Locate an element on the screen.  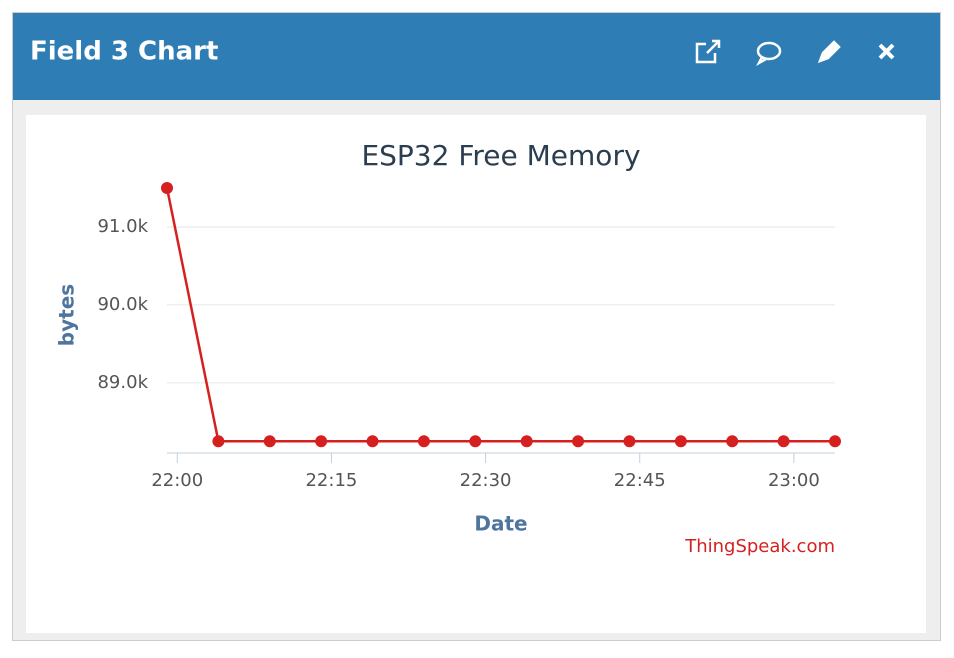
chart-title: ESP32 Free Memory is located at coordinates (500, 155).